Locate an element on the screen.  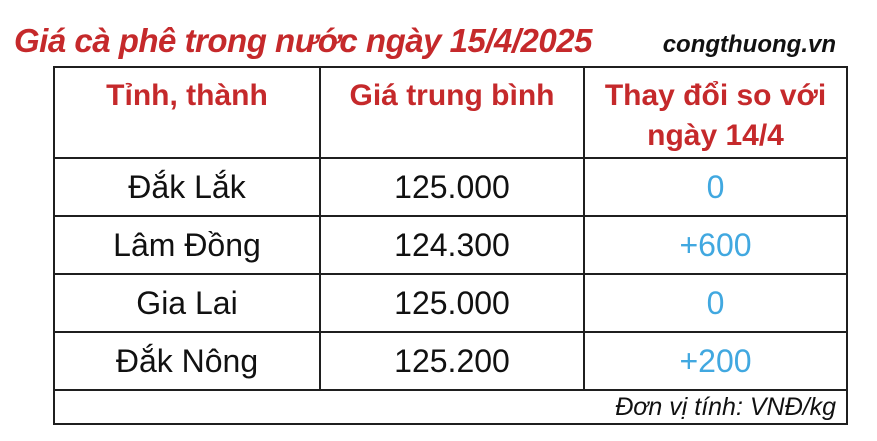
page-title: Giá cà phê trong nước ngày 15/4/2025 is located at coordinates (303, 40).